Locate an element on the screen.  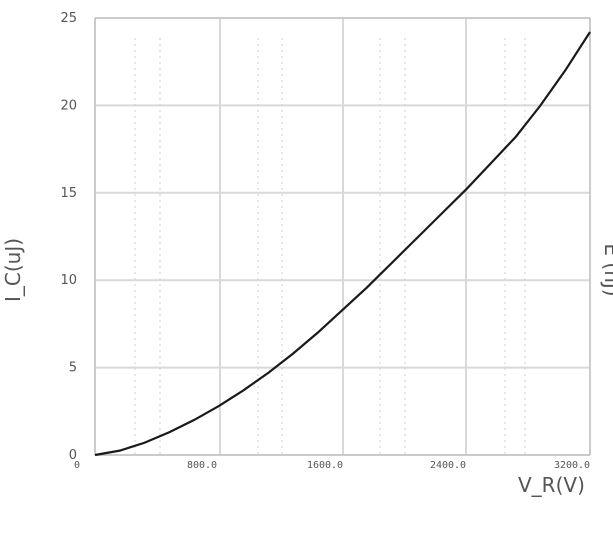
y-axis-label-left: I_C(uJ) is located at coordinates (13, 270).